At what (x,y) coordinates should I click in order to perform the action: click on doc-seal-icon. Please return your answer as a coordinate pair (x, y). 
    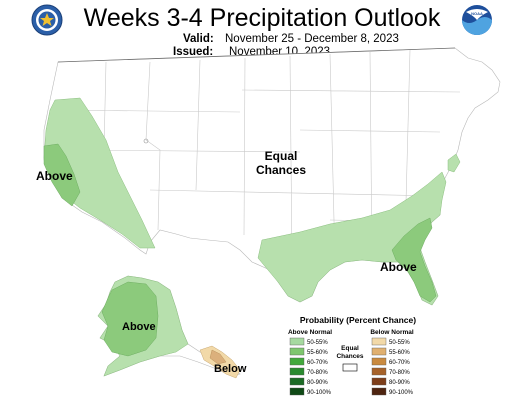
    Looking at the image, I should click on (47, 20).